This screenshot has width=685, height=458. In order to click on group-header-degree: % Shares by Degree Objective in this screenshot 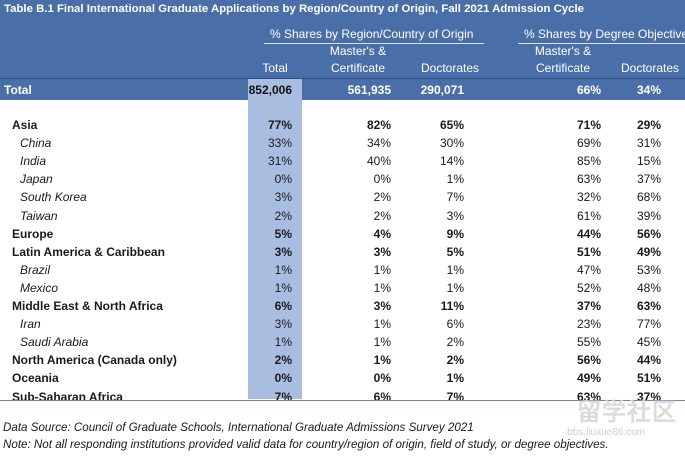, I will do `click(604, 34)`.